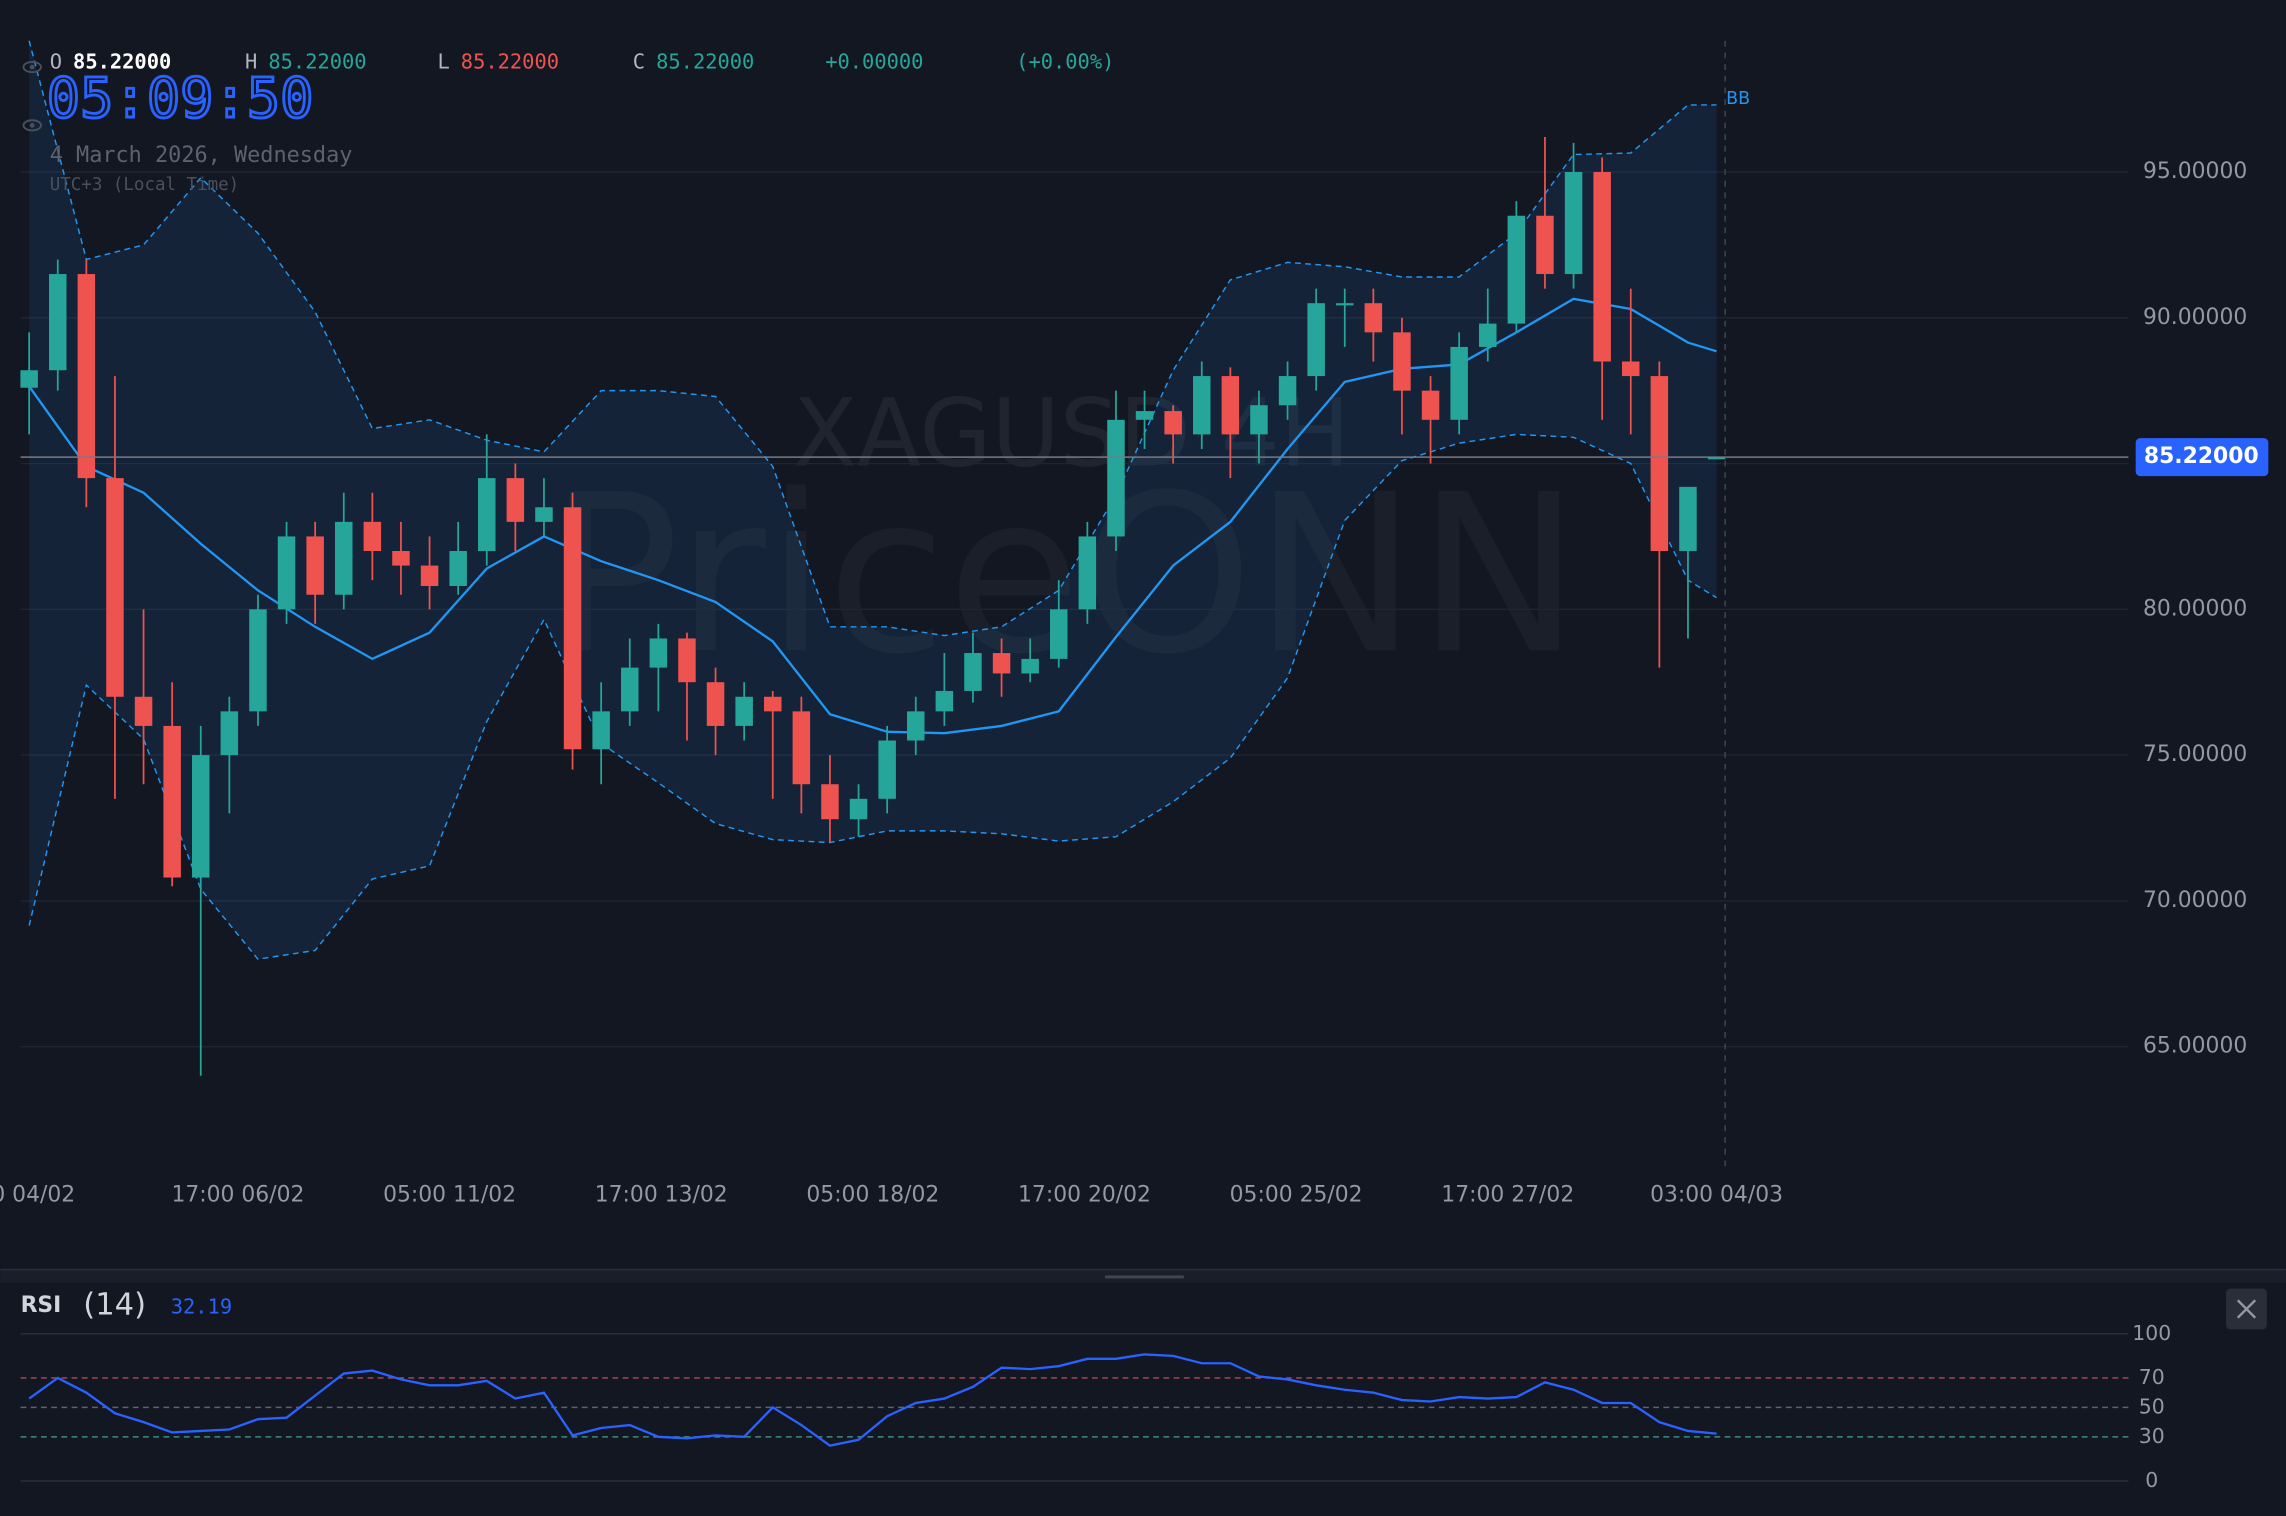 This screenshot has width=2286, height=1516. Describe the element at coordinates (661, 1194) in the screenshot. I see `x-tick-label: 17:00 13/02` at that location.